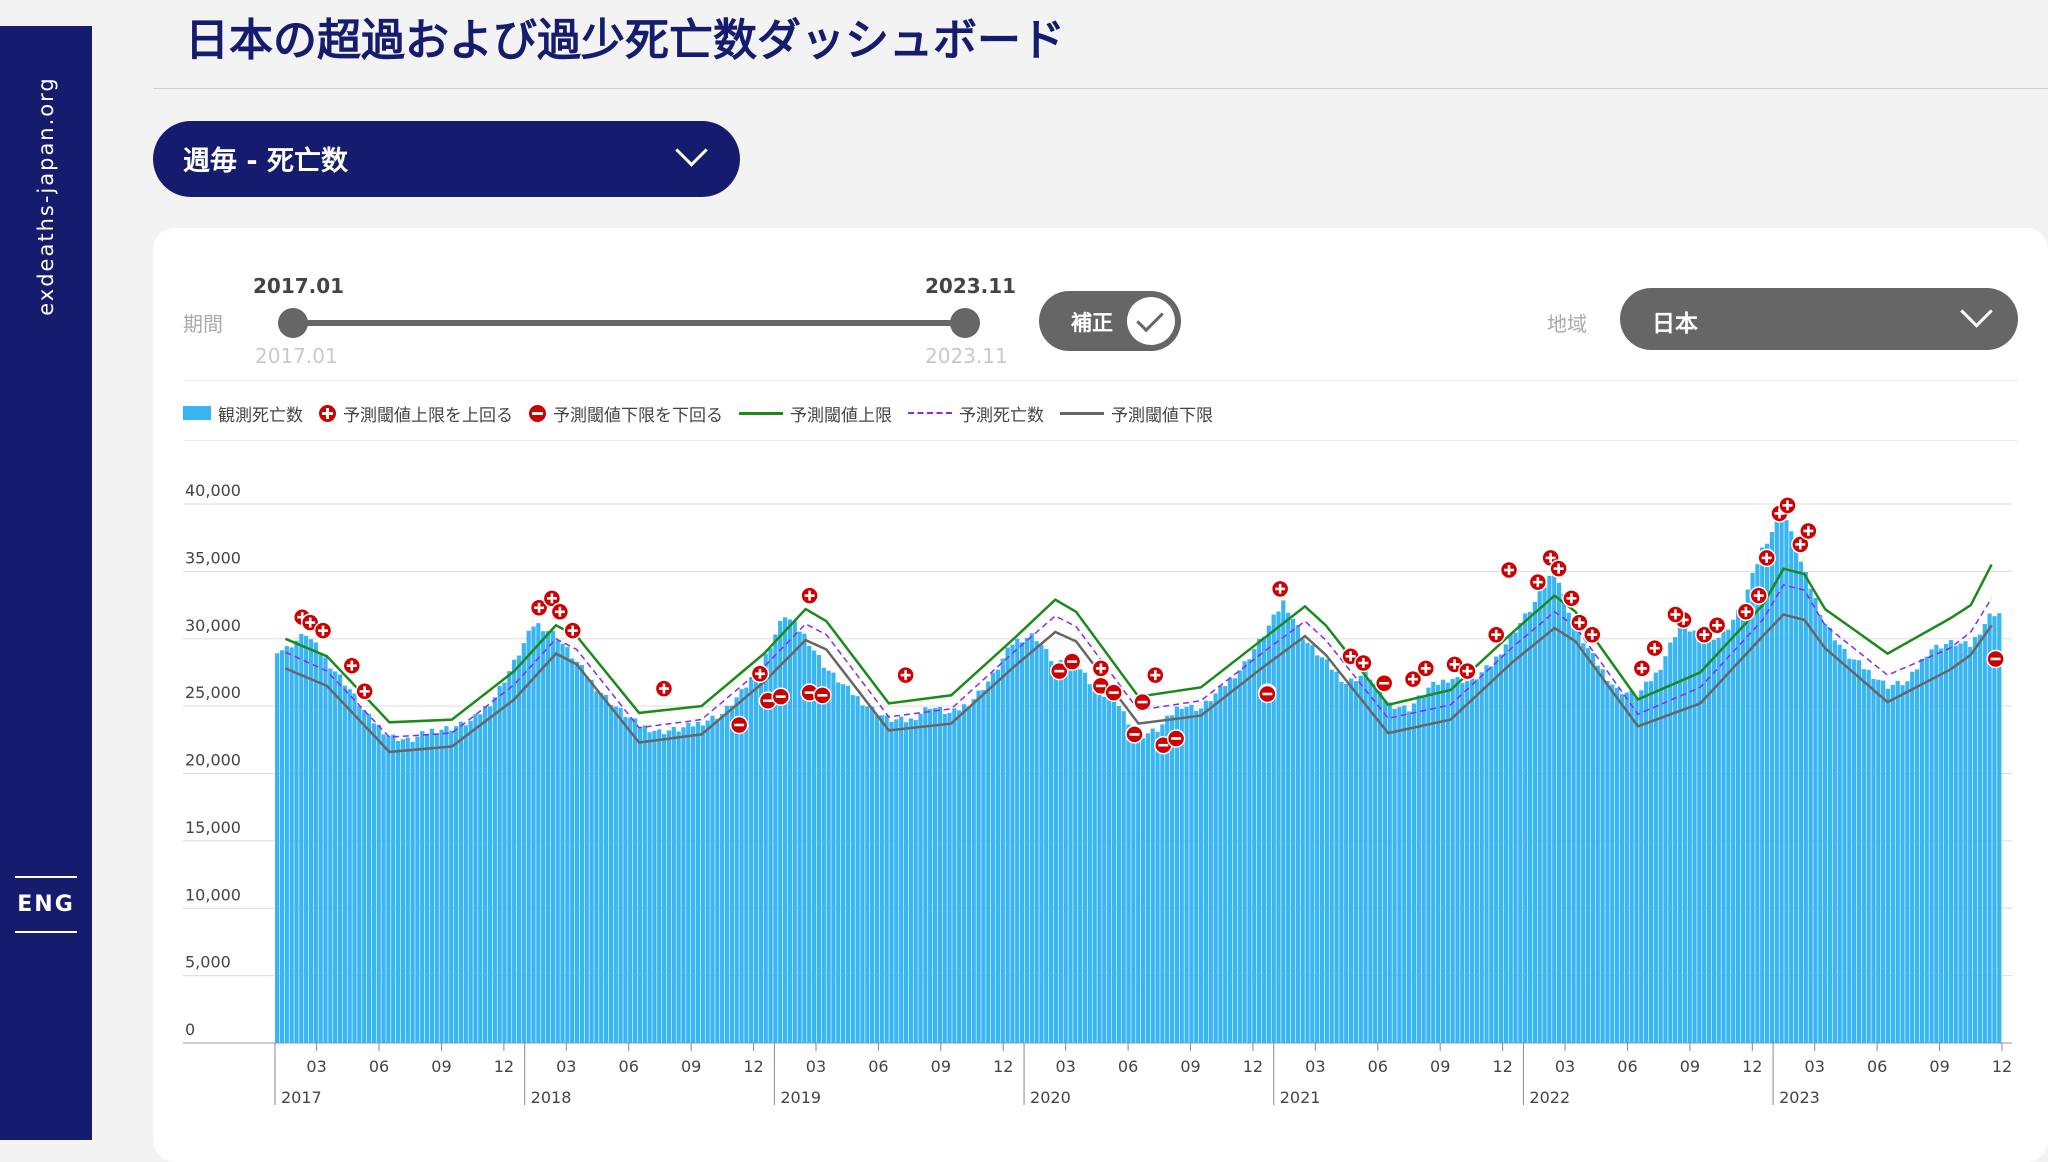 This screenshot has width=2048, height=1162. I want to click on legend-upper: 予測閾値上限, so click(815, 413).